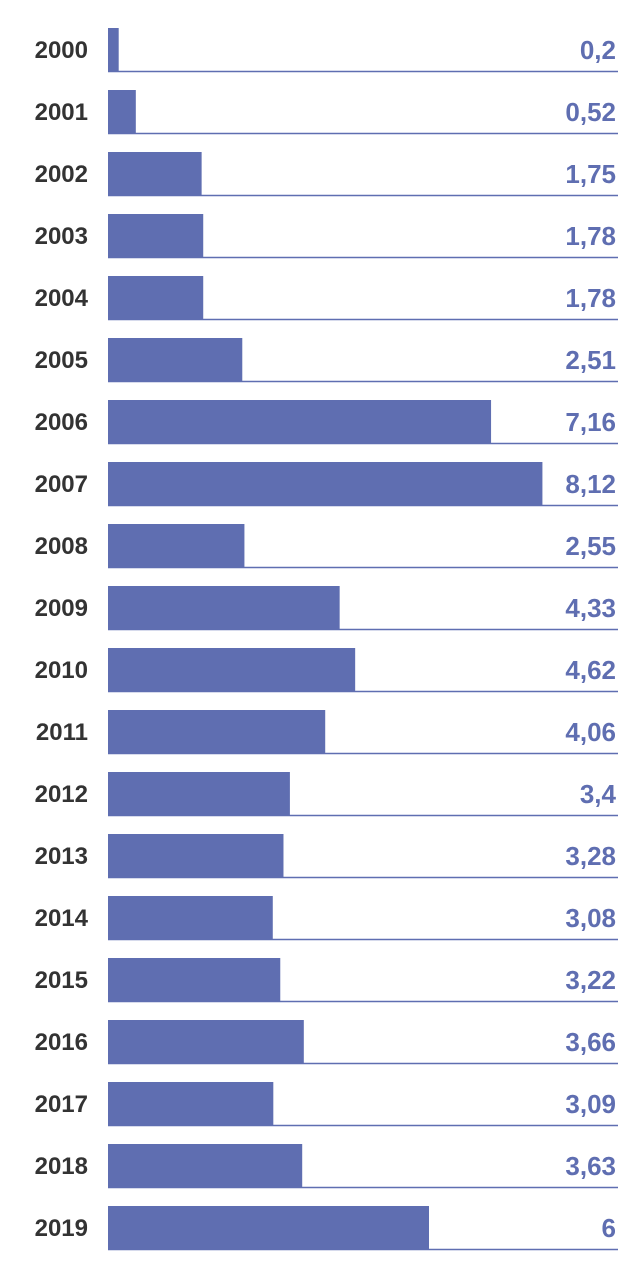 Image resolution: width=640 pixels, height=1272 pixels. I want to click on bar-2005, so click(175, 360).